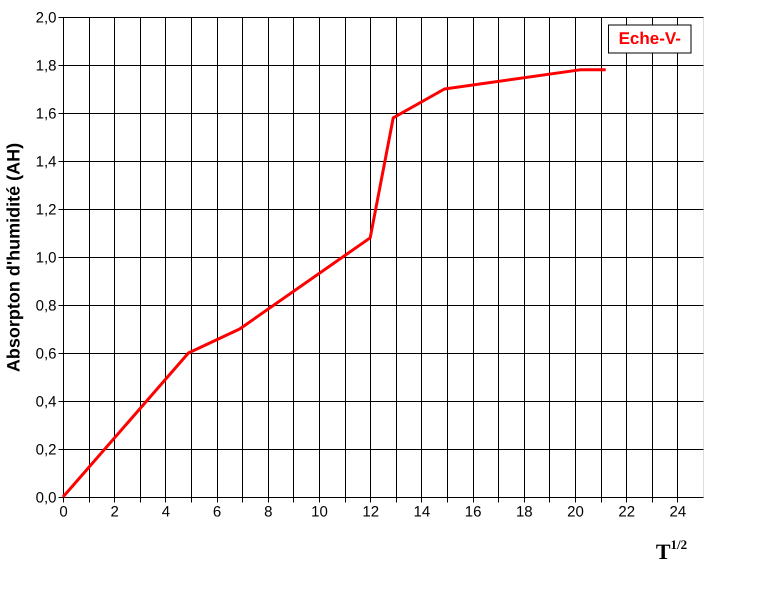 This screenshot has height=601, width=762. What do you see at coordinates (319, 512) in the screenshot?
I see `x-tick-label: 10` at bounding box center [319, 512].